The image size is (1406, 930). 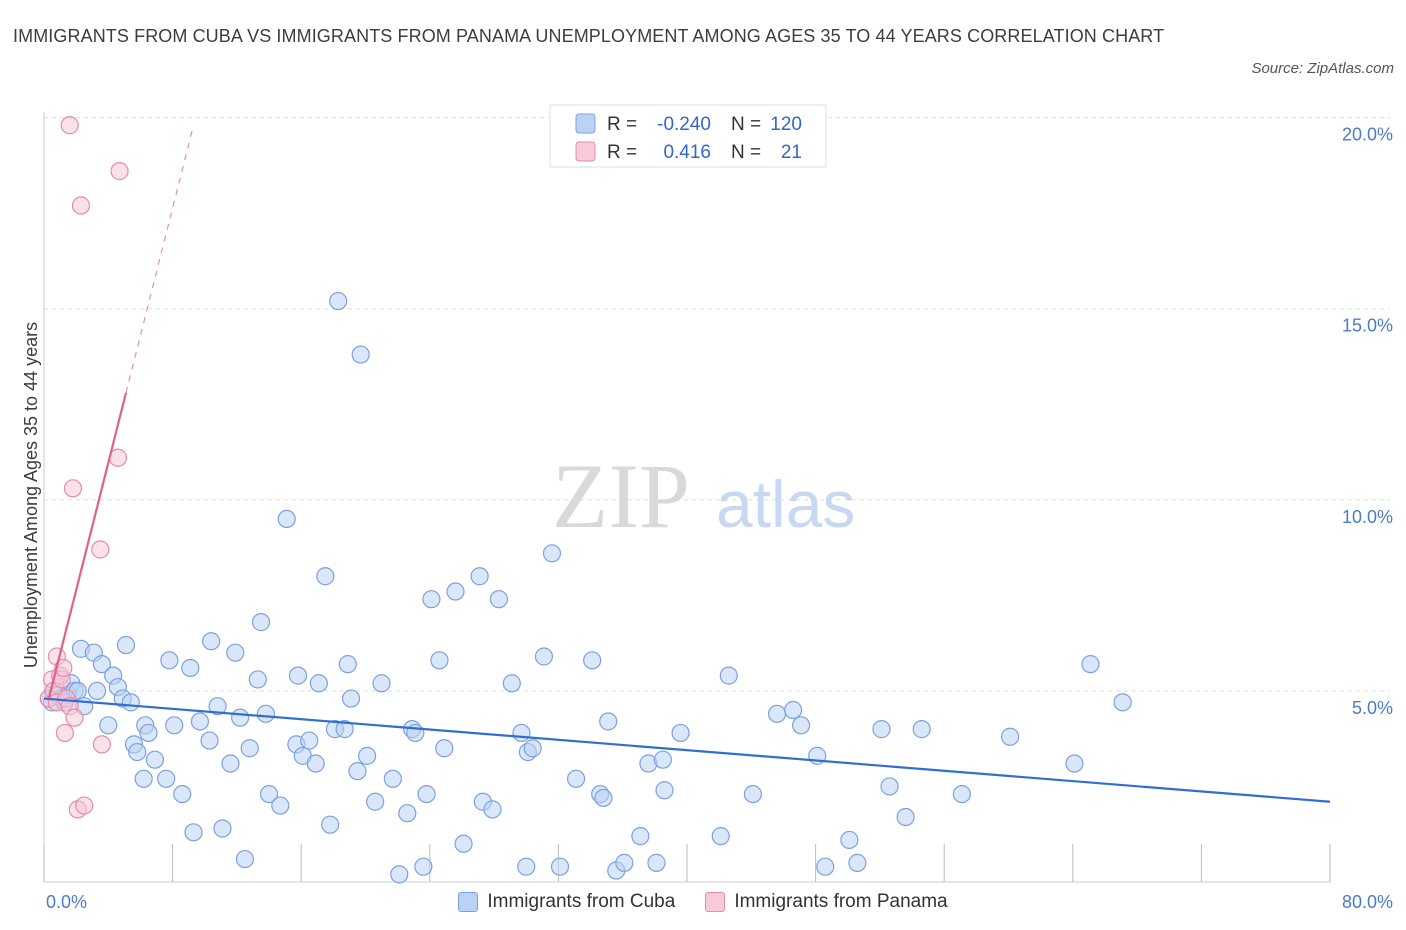 What do you see at coordinates (87, 545) in the screenshot?
I see `panama-trend-line` at bounding box center [87, 545].